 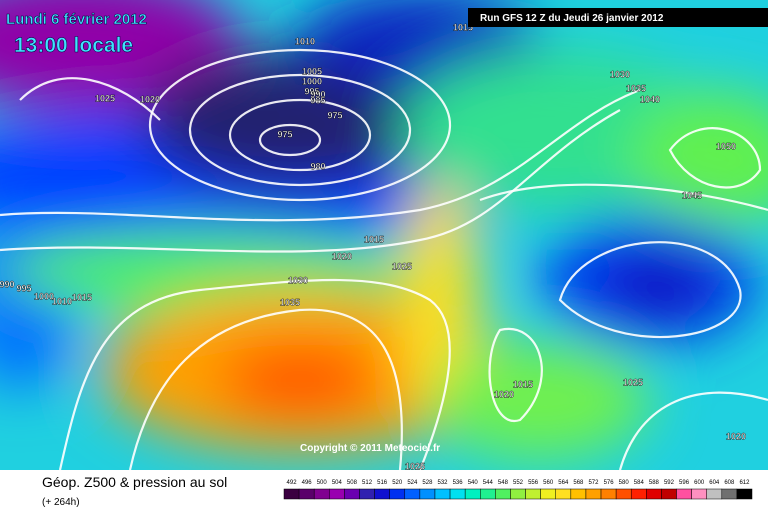 I want to click on scale-label: 512, so click(x=367, y=483).